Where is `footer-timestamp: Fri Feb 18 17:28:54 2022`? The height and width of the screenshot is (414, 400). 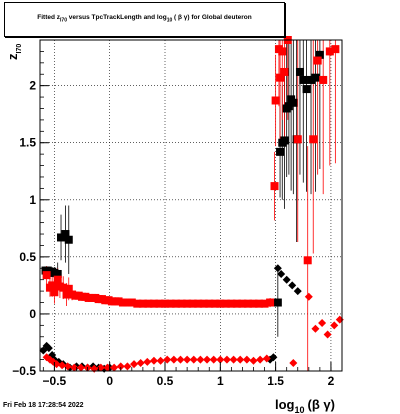
footer-timestamp: Fri Feb 18 17:28:54 2022 is located at coordinates (43, 405).